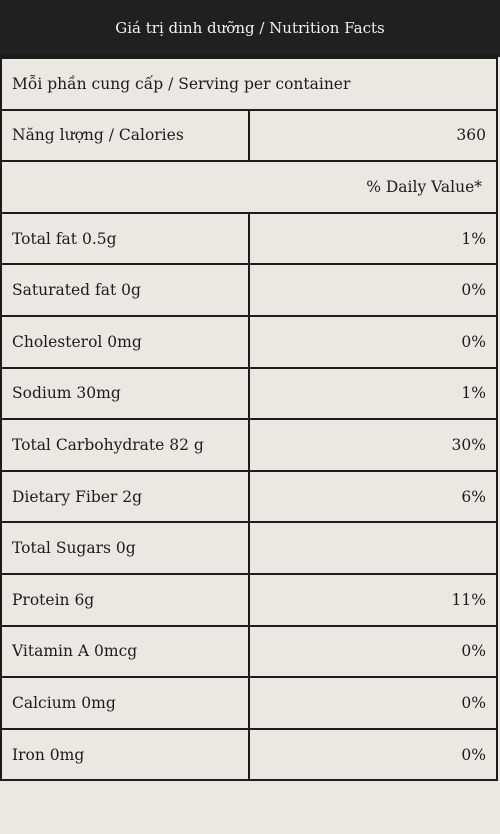  I want to click on nutrient-label: Sodium 30mg, so click(125, 393).